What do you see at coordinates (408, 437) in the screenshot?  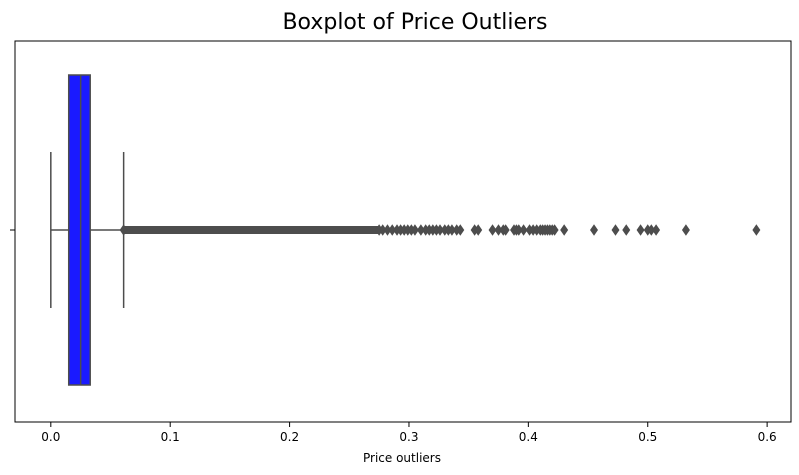 I see `x-tick-label: 0.3` at bounding box center [408, 437].